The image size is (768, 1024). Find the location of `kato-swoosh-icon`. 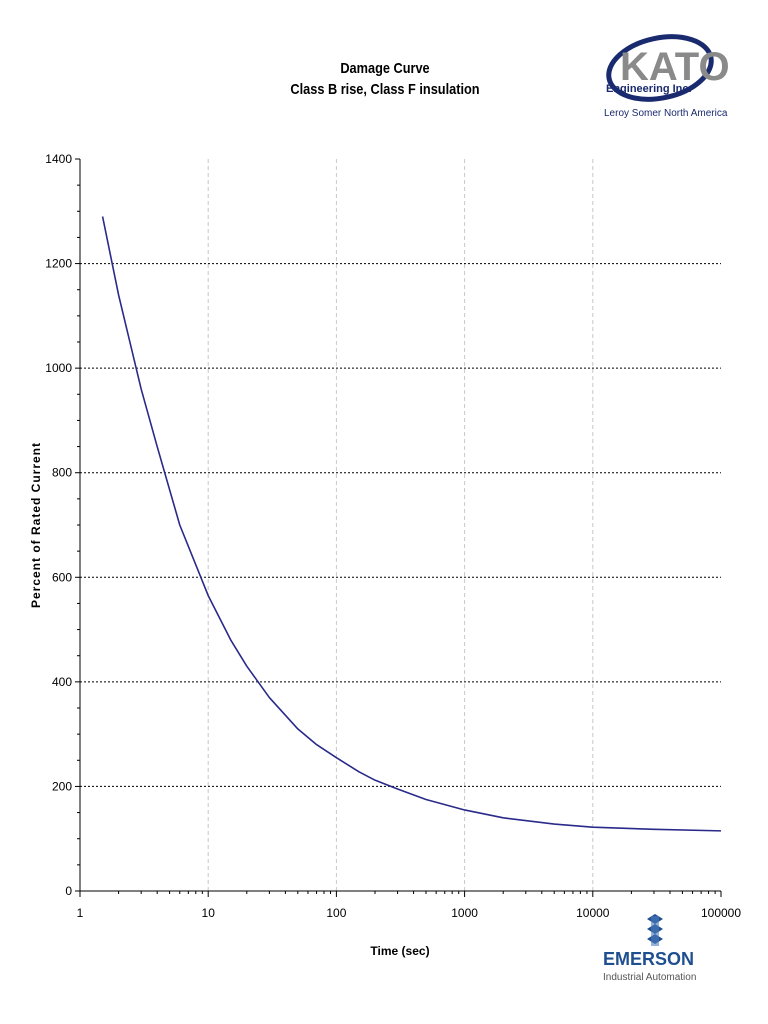

kato-swoosh-icon is located at coordinates (660, 68).